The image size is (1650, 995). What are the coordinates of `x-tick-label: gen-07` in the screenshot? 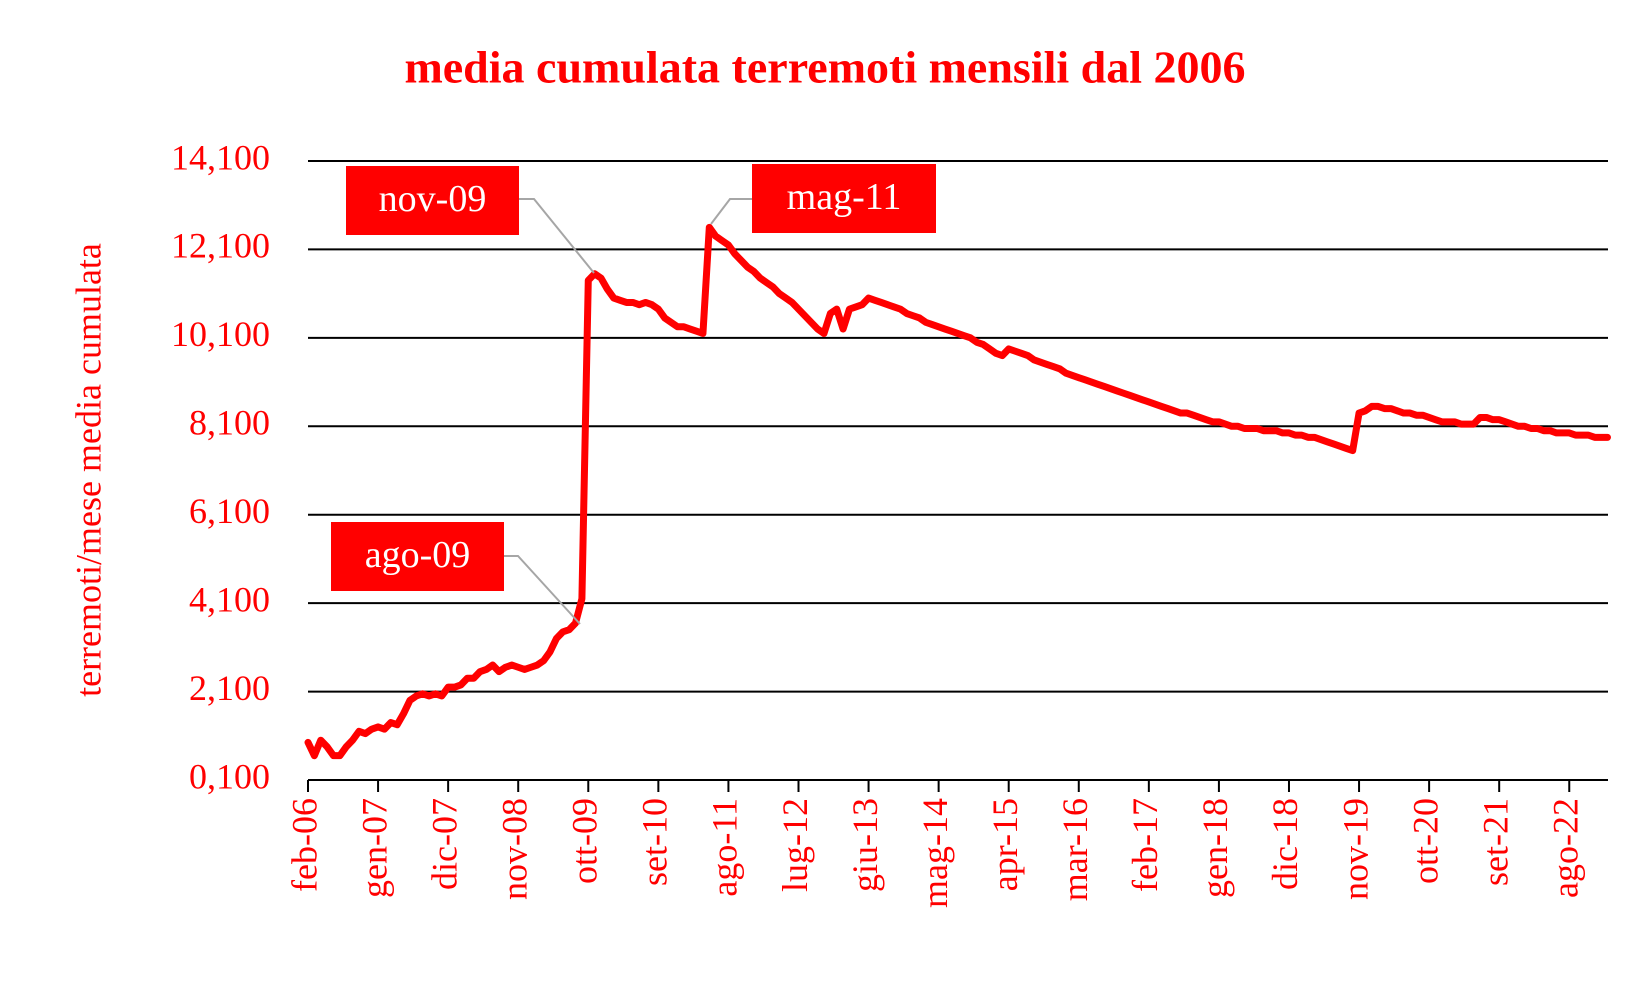 It's located at (374, 848).